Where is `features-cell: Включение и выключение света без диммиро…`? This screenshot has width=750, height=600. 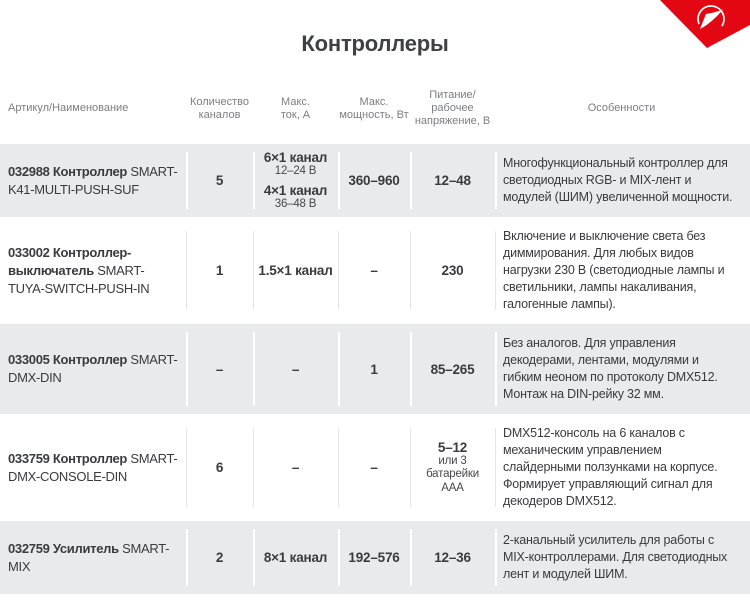
features-cell: Включение и выключение света без диммиро… is located at coordinates (622, 270).